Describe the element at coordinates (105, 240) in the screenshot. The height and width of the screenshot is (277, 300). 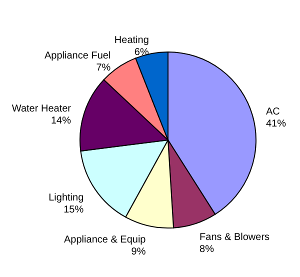
I see `slice-label: Appliance & Equip` at that location.